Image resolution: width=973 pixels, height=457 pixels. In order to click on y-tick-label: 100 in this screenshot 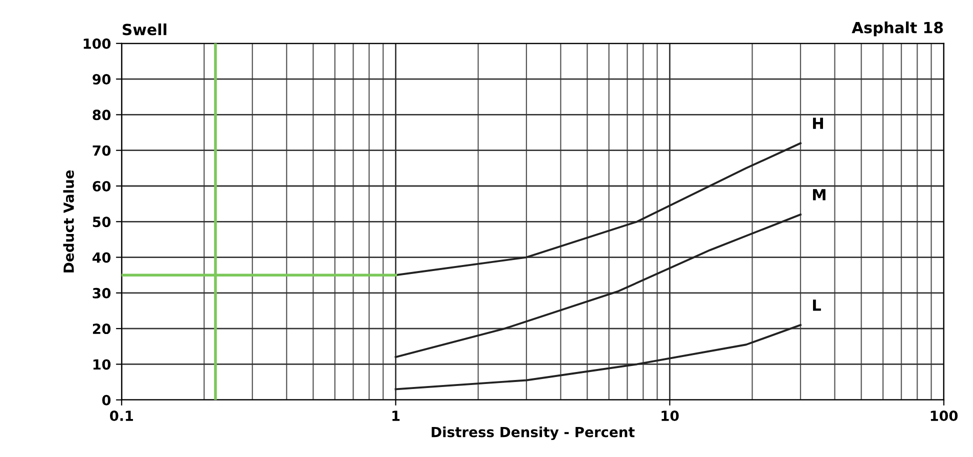, I will do `click(97, 43)`.